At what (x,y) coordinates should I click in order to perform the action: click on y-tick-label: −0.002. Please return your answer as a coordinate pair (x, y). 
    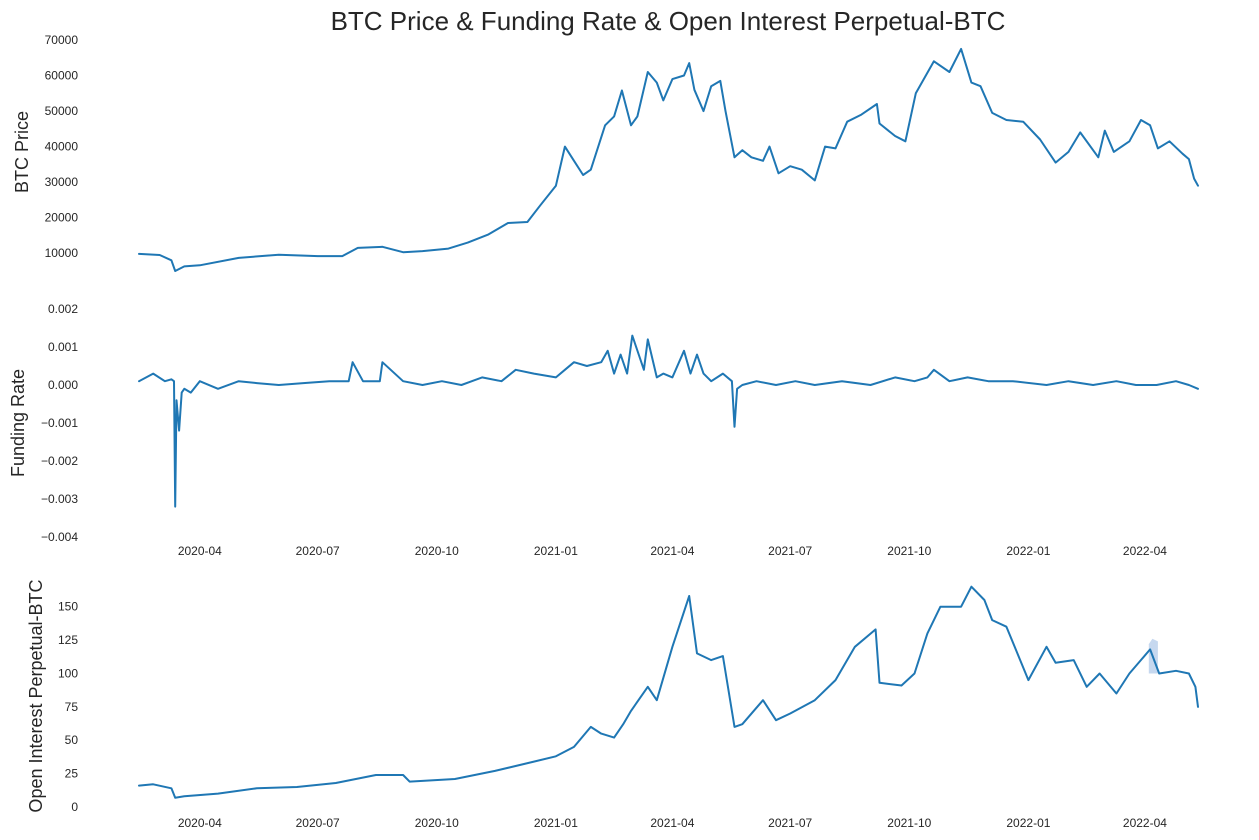
    Looking at the image, I should click on (59, 461).